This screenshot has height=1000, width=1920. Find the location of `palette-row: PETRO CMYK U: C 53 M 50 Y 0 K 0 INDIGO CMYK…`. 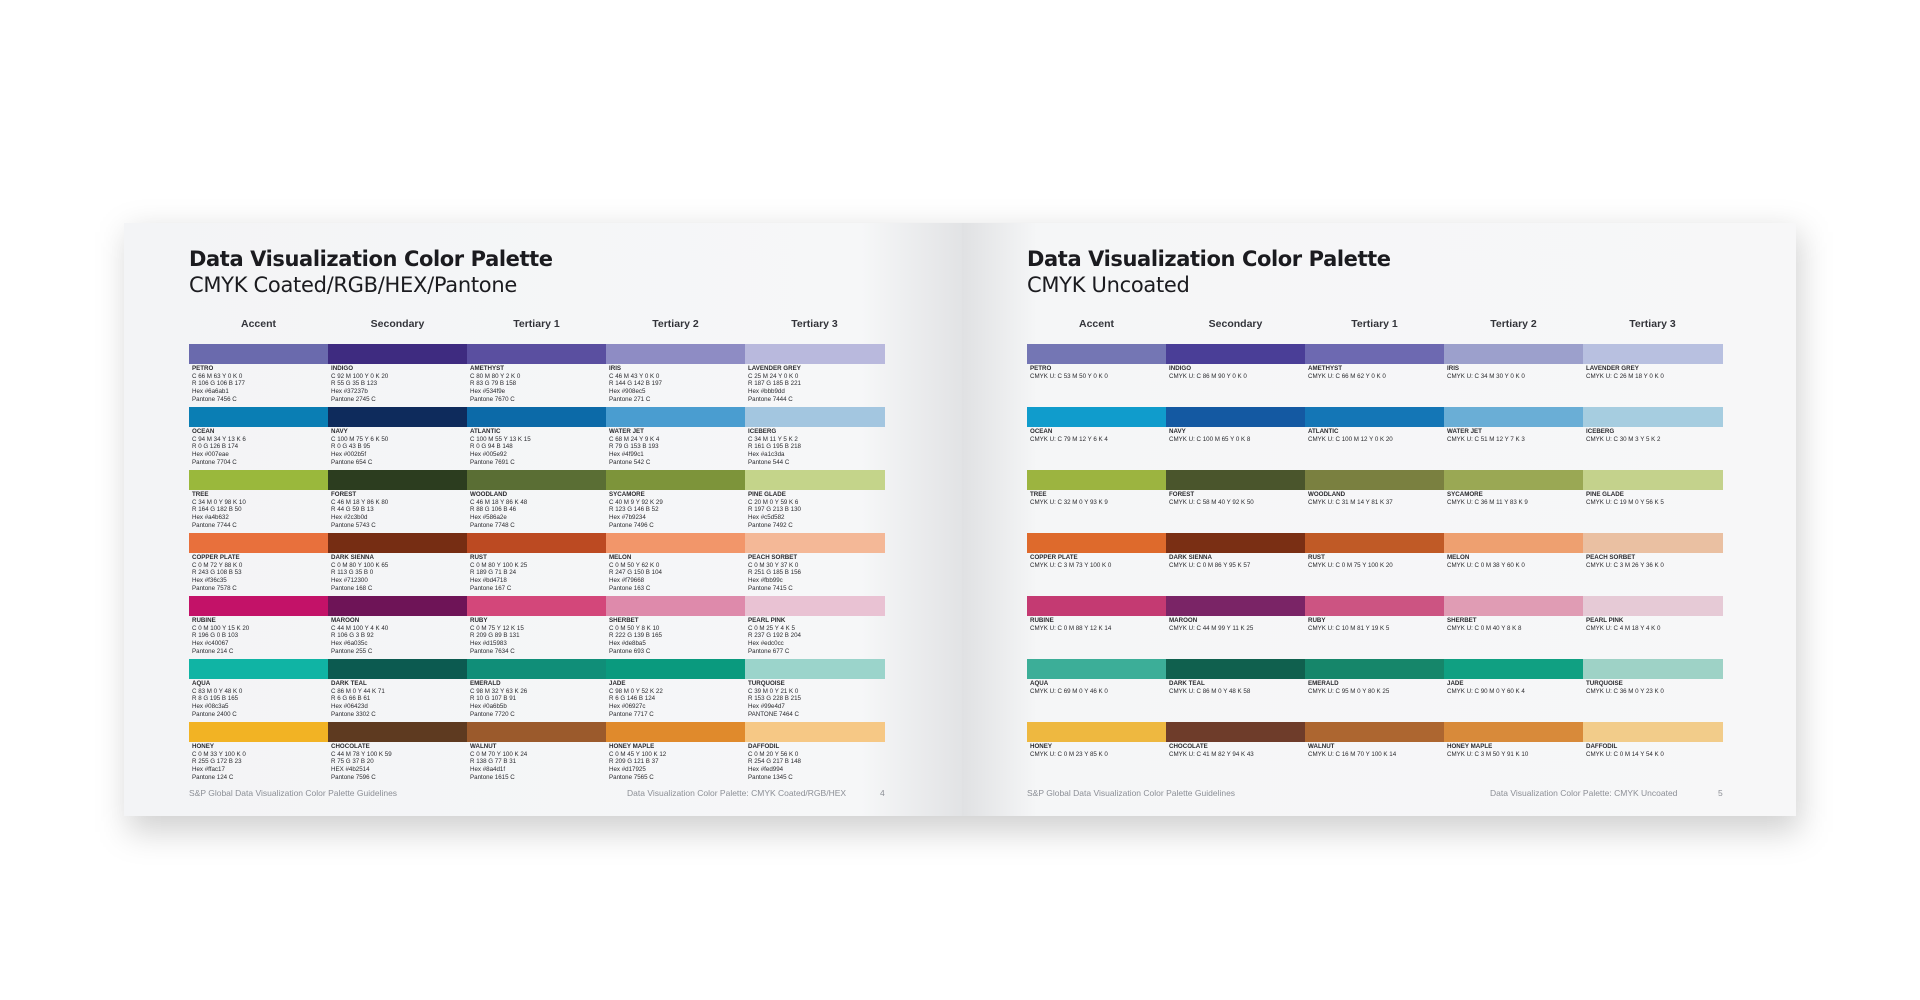

palette-row: PETRO CMYK U: C 53 M 50 Y 0 K 0 INDIGO CMYK… is located at coordinates (1375, 374).